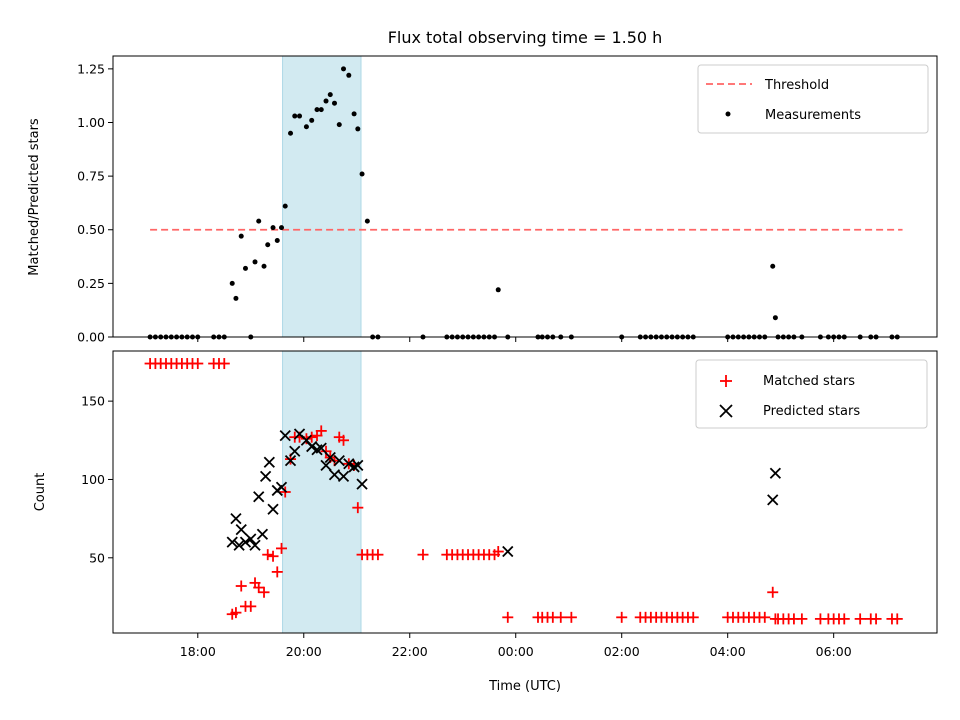 The image size is (960, 720). I want to click on top-y-tick-label: 1.00, so click(91, 122).